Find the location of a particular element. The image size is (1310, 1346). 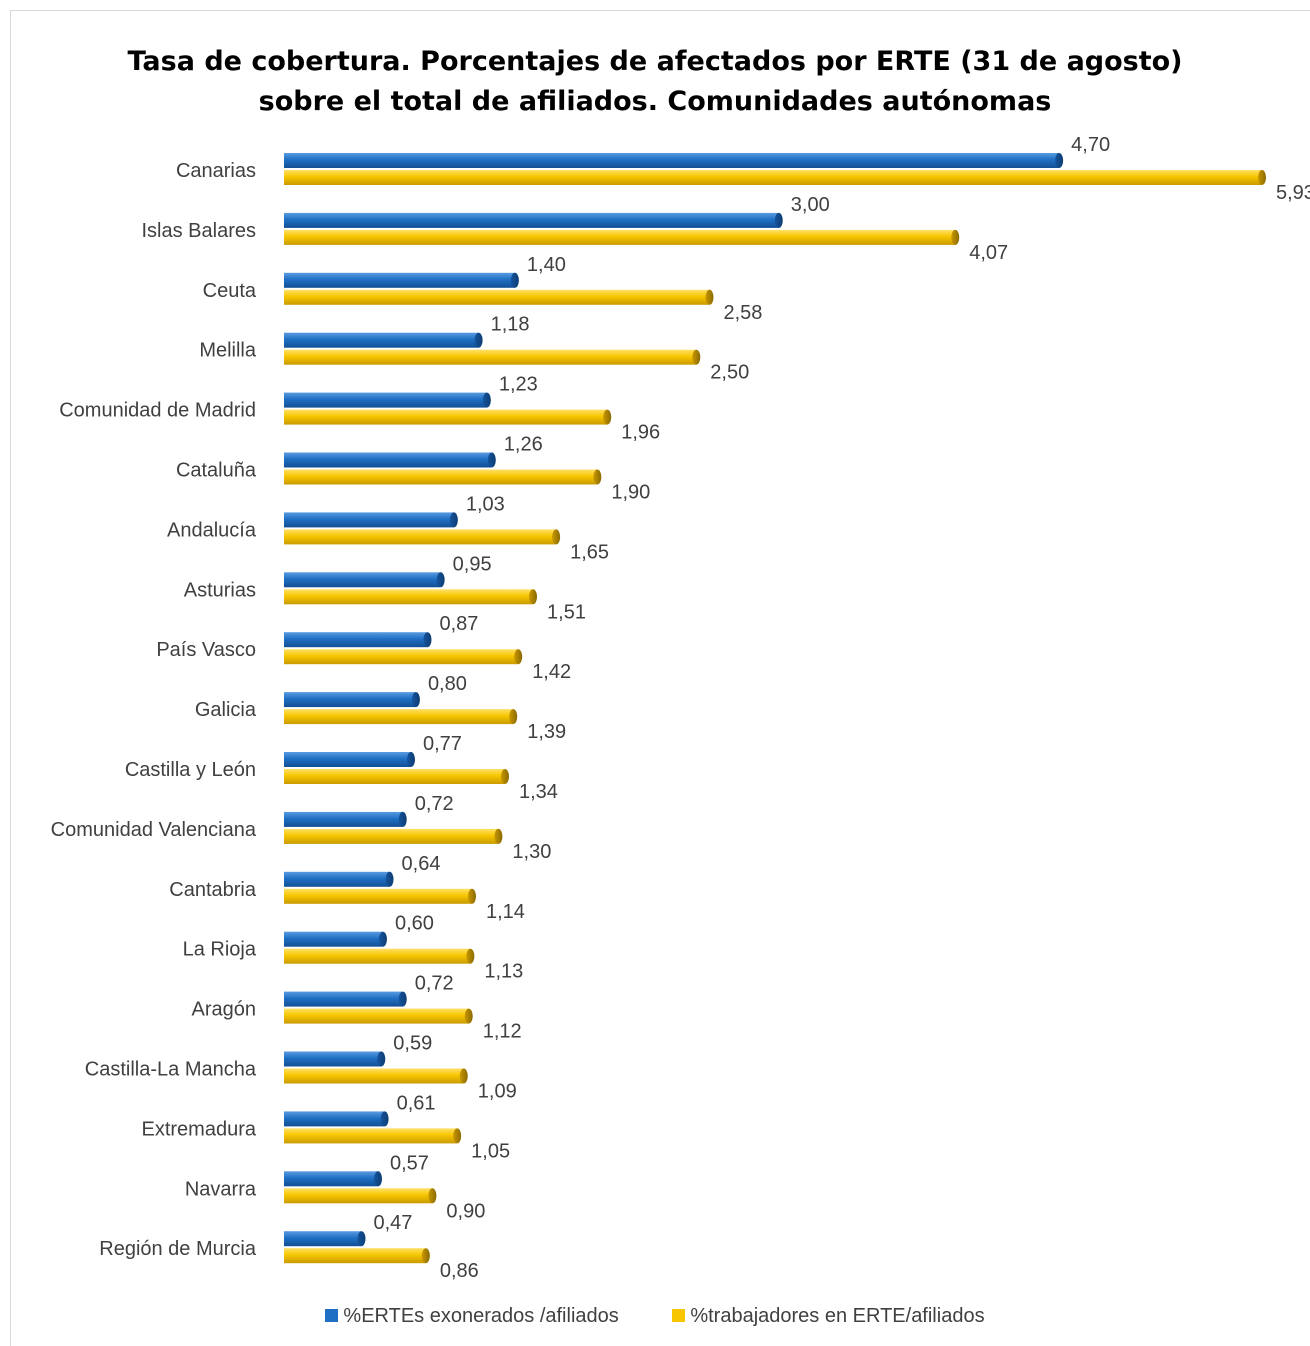

value-label-erte-exonerados: 1,03 is located at coordinates (485, 504).